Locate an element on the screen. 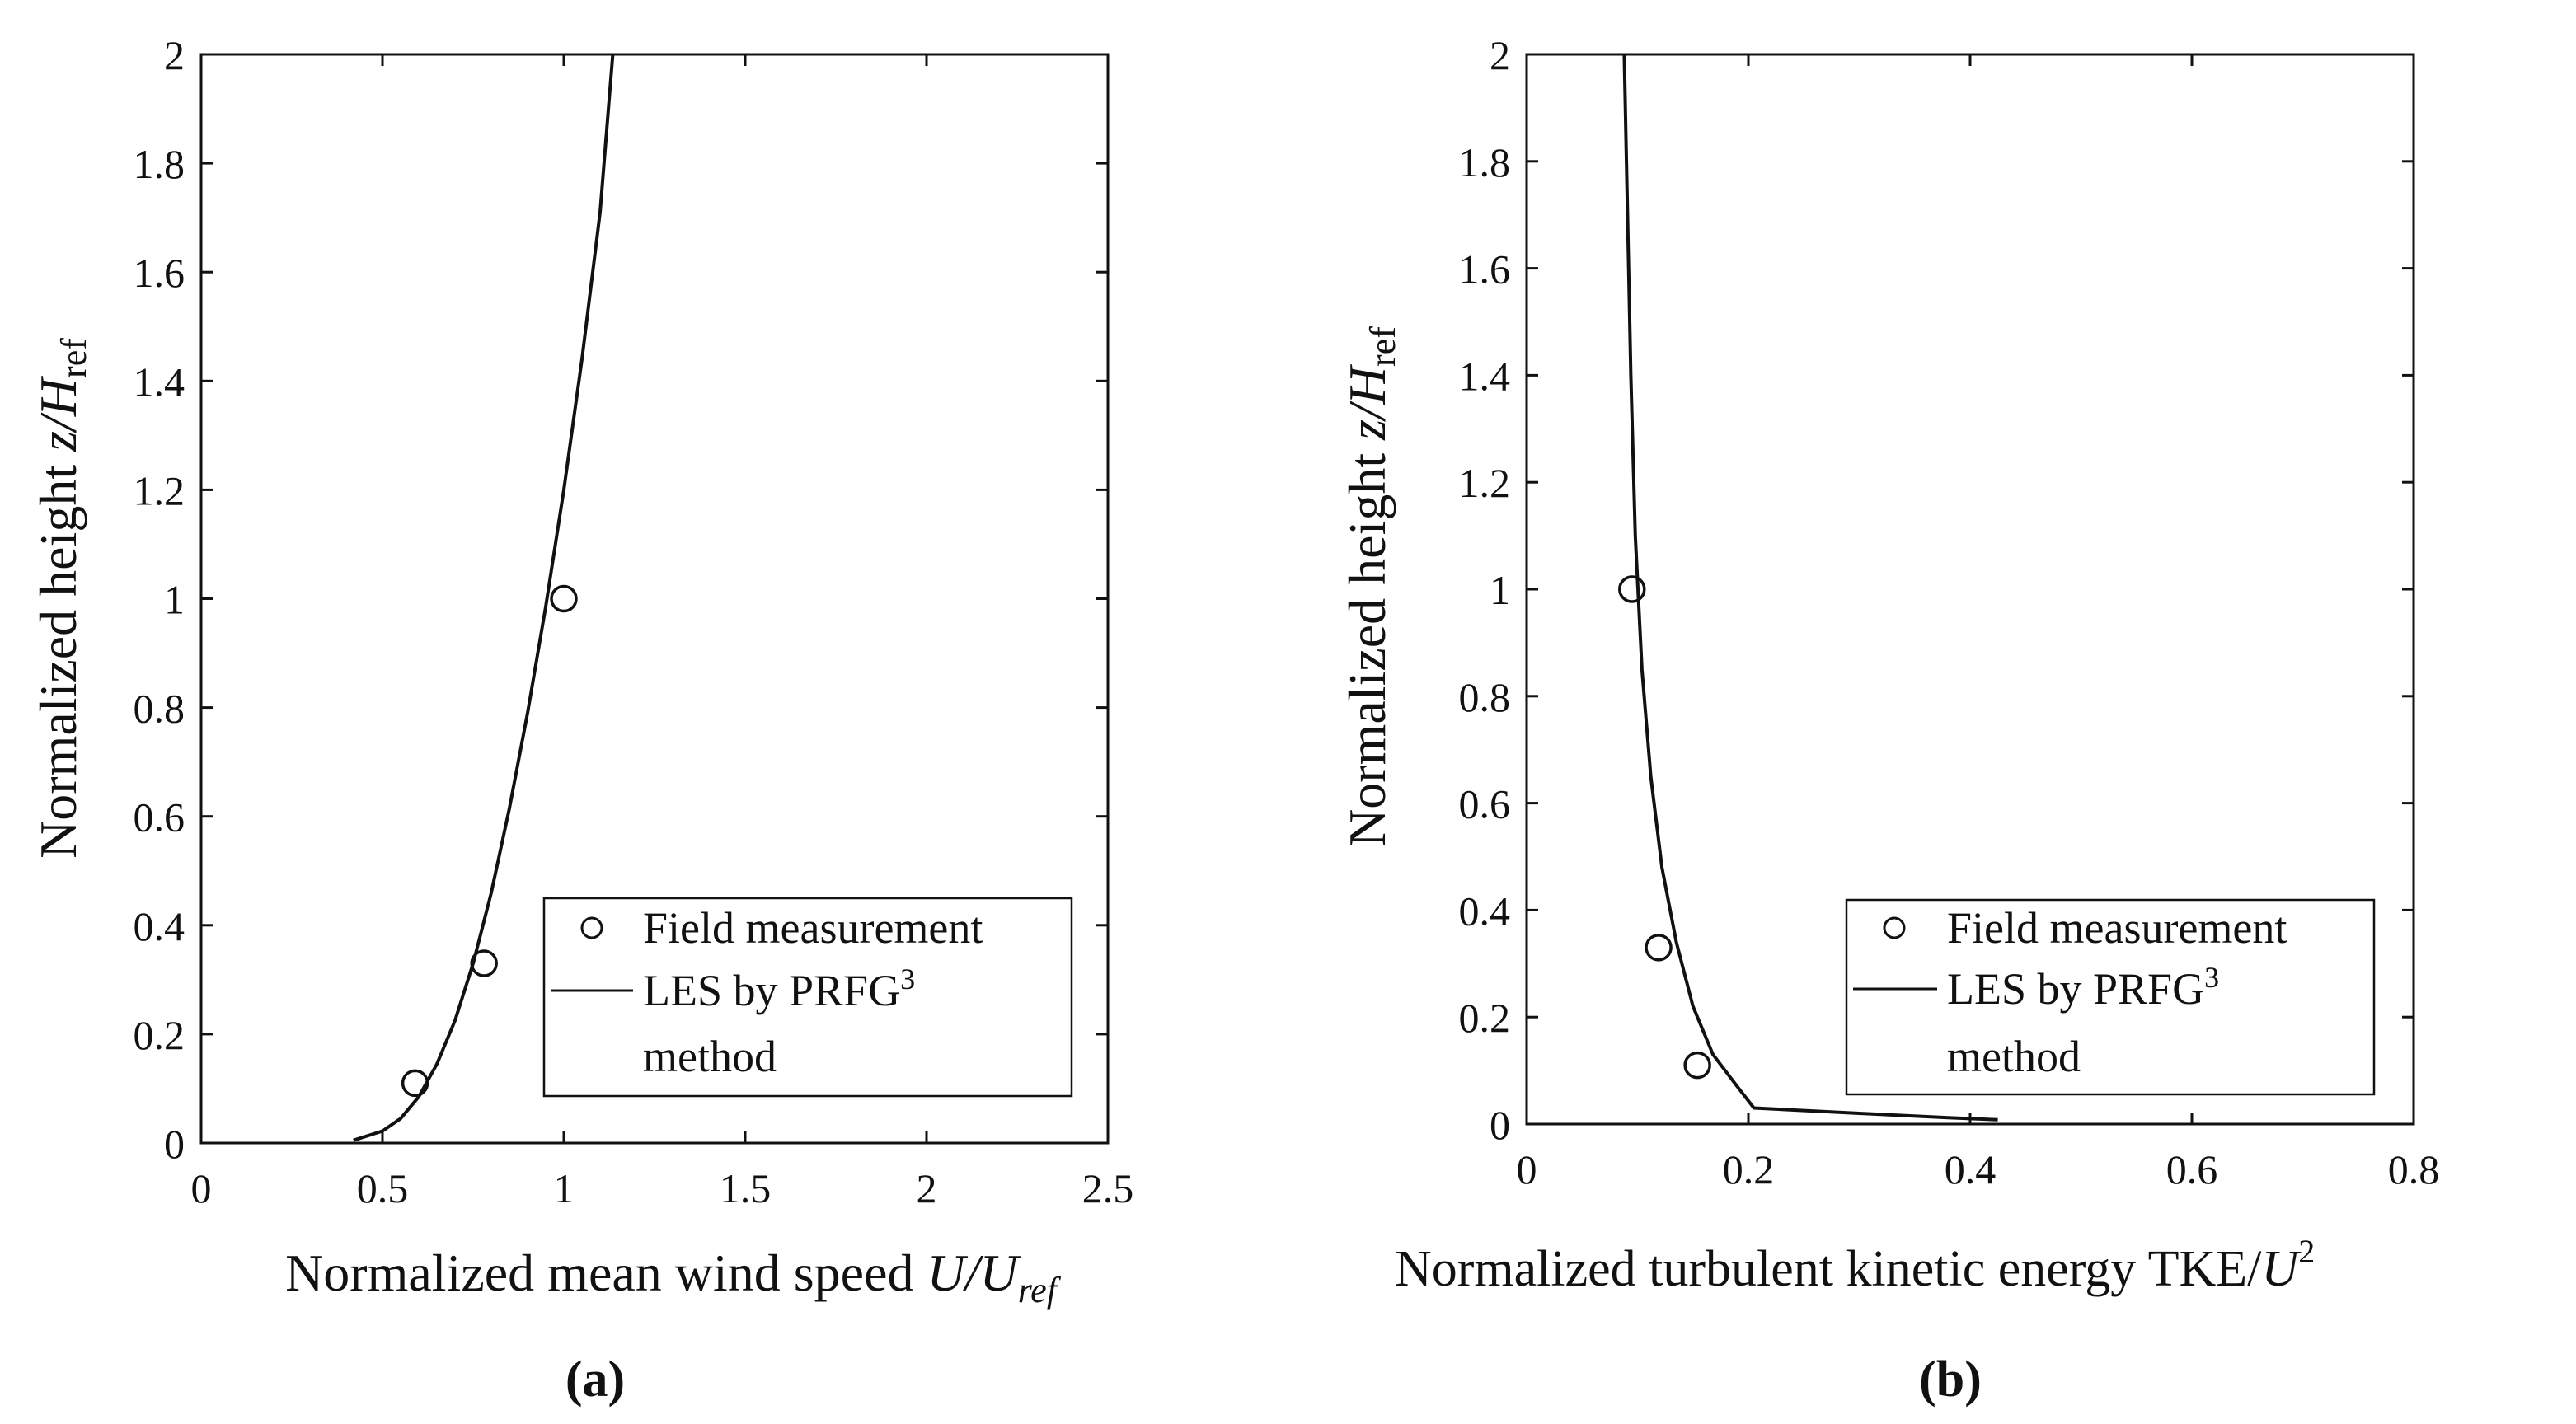 This screenshot has height=1424, width=2576. legend-a: Field measurement LES by PRFG3 method is located at coordinates (808, 997).